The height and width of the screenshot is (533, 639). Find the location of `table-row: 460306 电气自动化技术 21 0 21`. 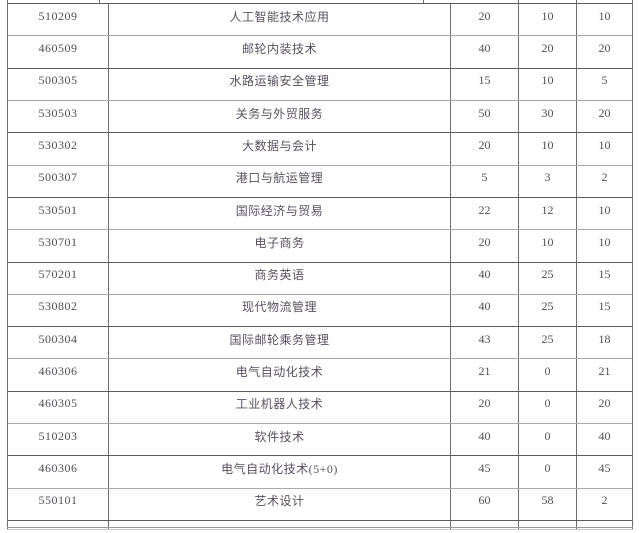

table-row: 460306 电气自动化技术 21 0 21 is located at coordinates (320, 375).